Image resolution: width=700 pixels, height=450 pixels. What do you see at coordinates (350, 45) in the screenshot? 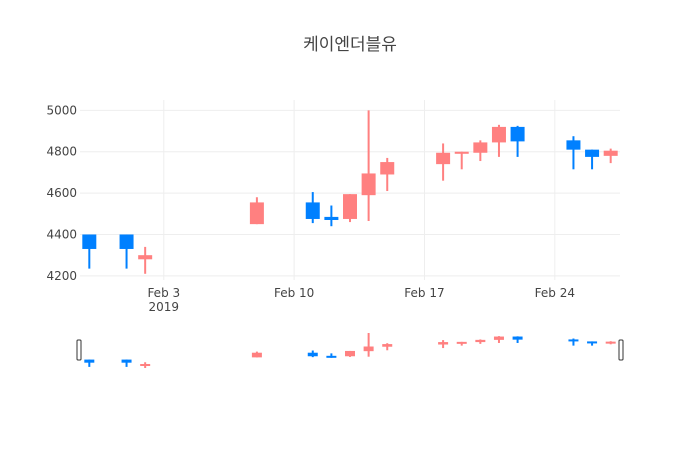
I see `chart-title: 케이엔더블유` at bounding box center [350, 45].